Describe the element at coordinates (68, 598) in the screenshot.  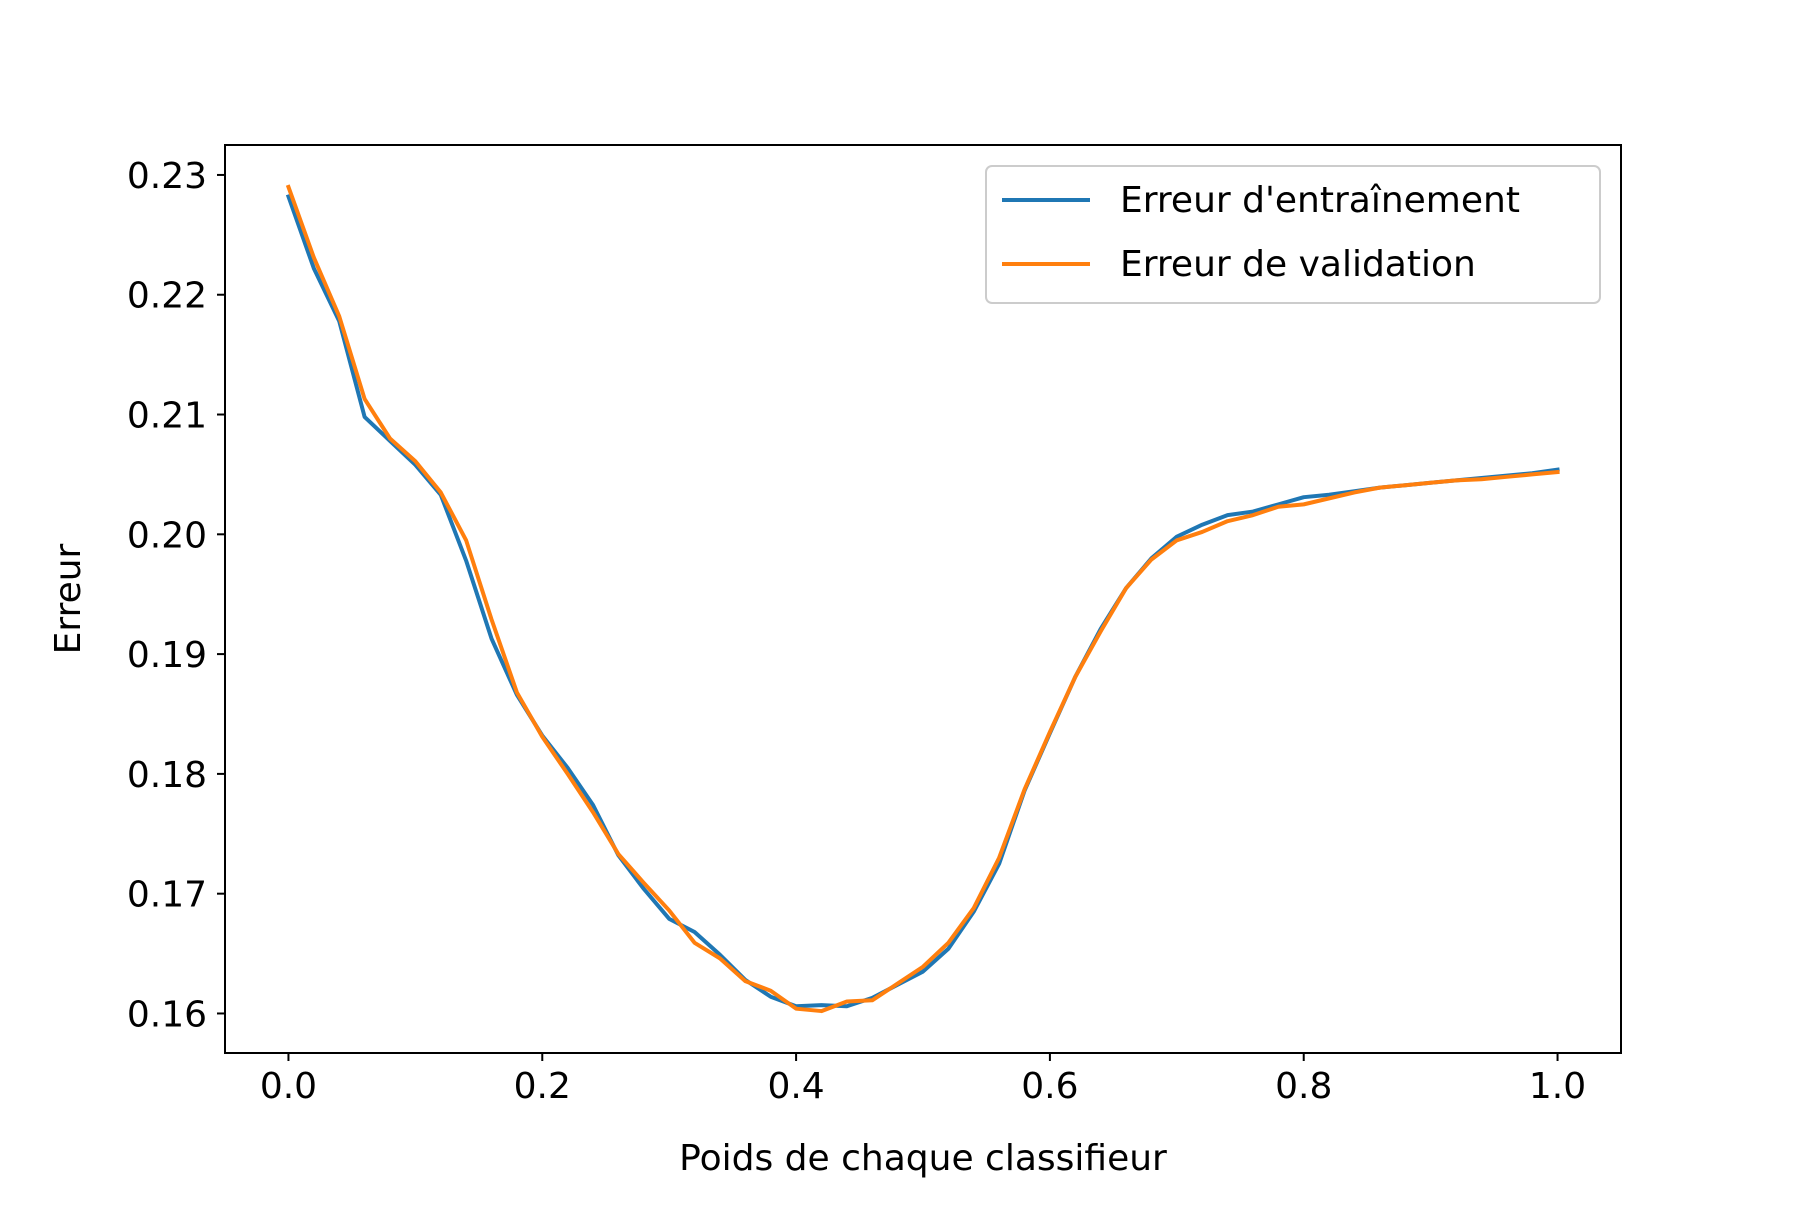
I see `y-axis-label: Erreur` at that location.